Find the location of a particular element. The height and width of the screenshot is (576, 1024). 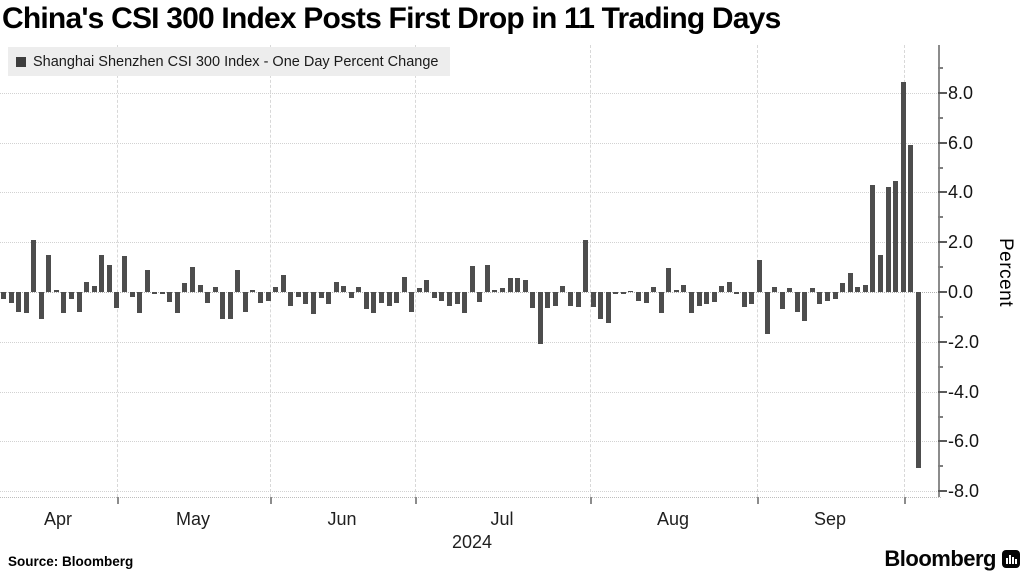

y-axis-tick-label: -8.0 is located at coordinates (964, 491).